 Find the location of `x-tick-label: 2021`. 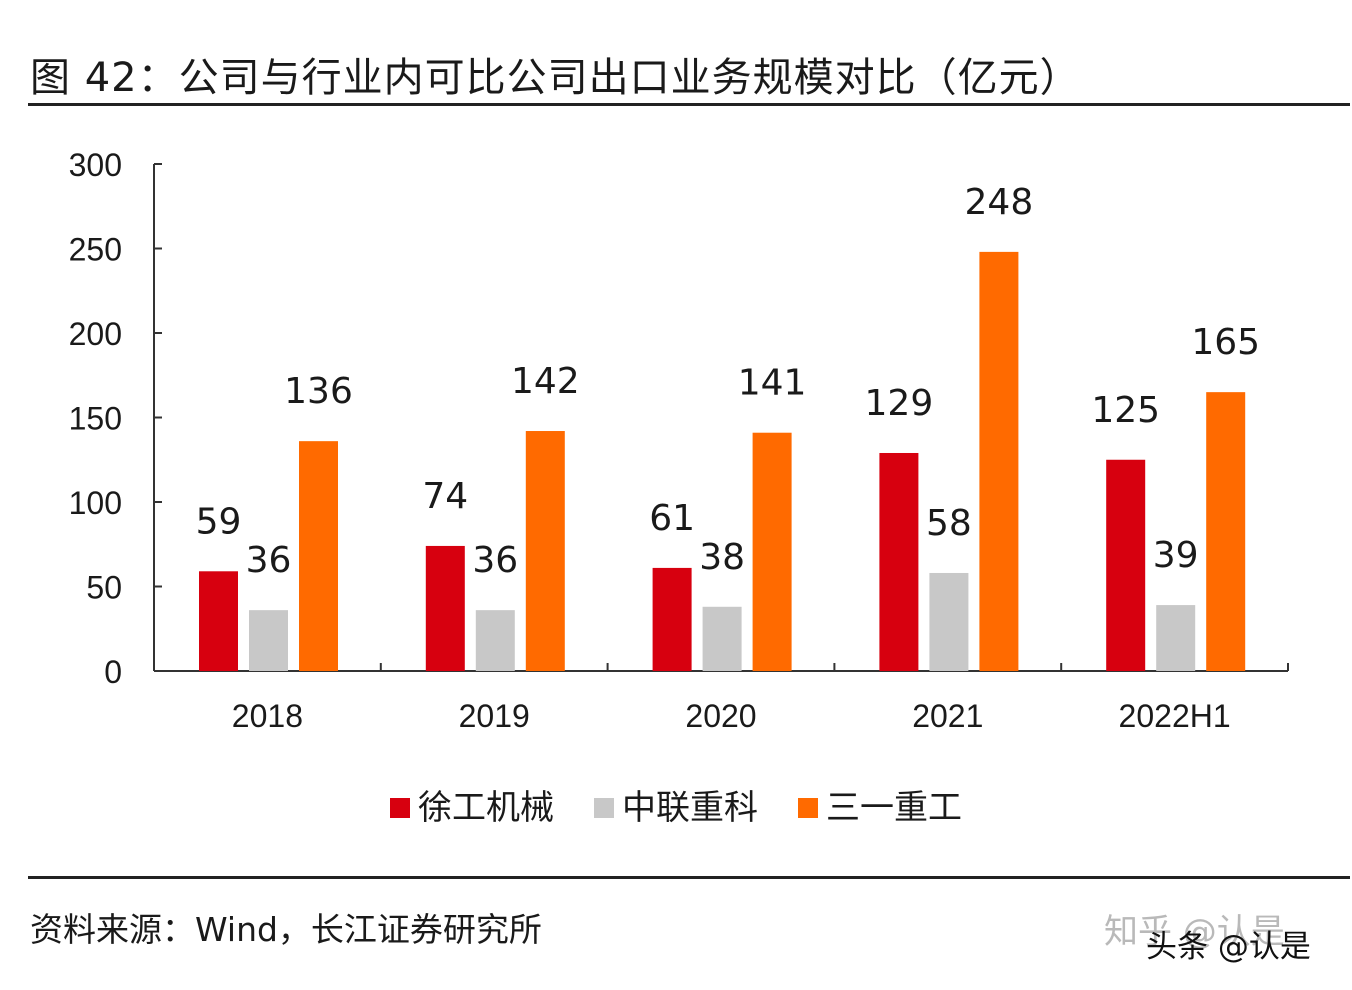

x-tick-label: 2021 is located at coordinates (947, 716).